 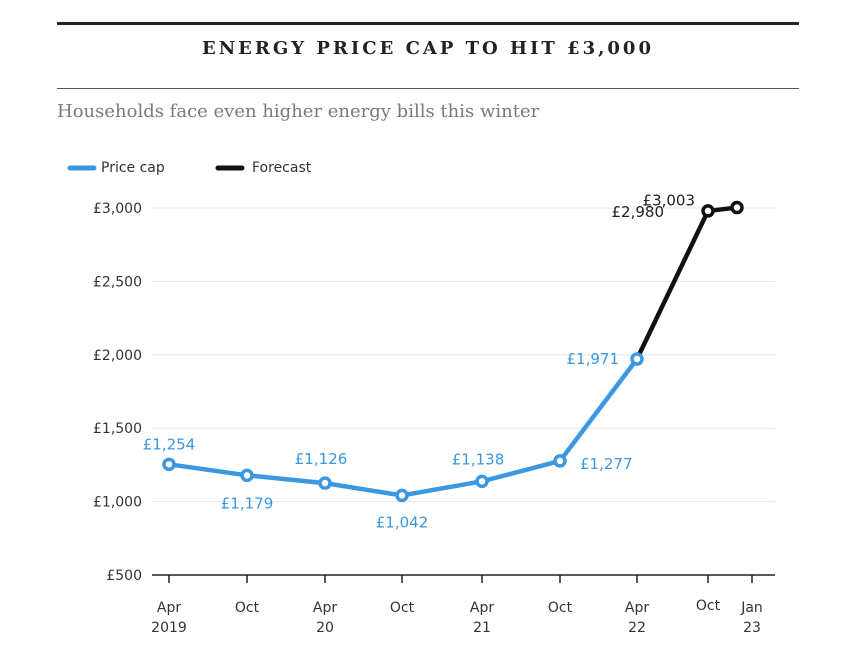 I want to click on y-tick-label: £1,000, so click(x=117, y=503).